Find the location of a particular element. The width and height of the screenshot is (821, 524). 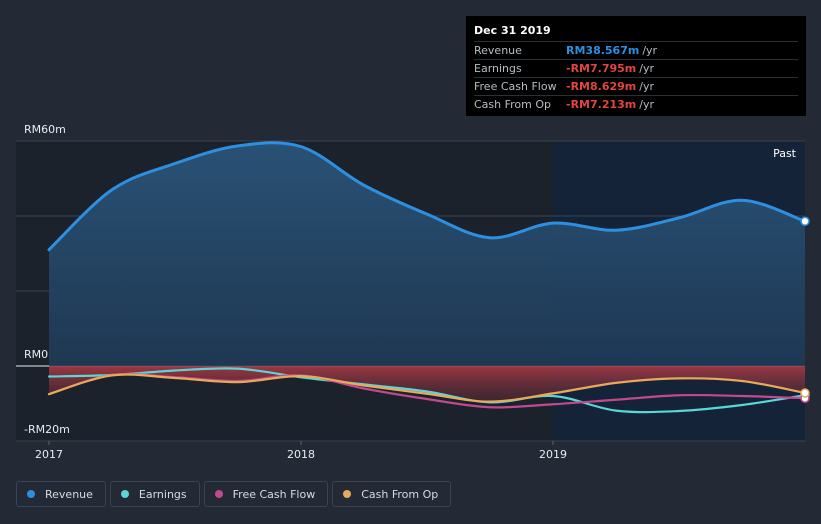

tooltip-row-value: -RM7.213m is located at coordinates (601, 104).